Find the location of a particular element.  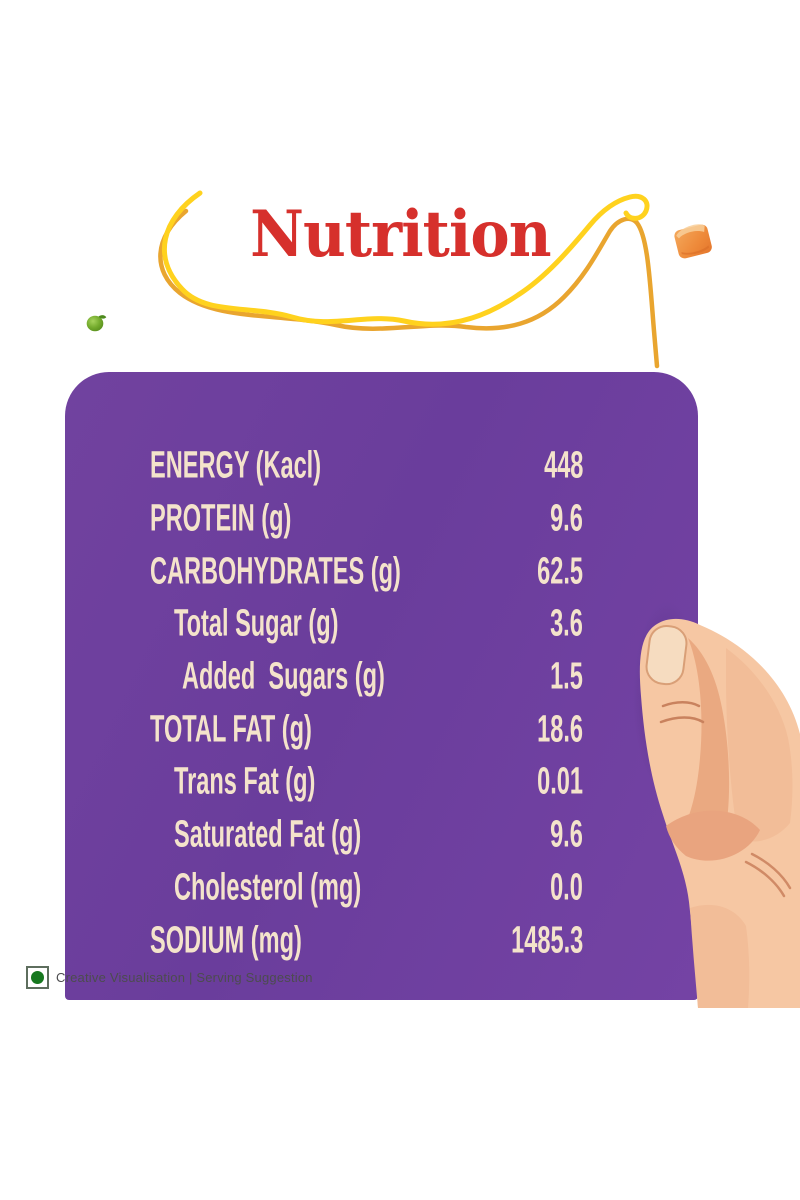

table-row: Added Sugars (g) 1.5 is located at coordinates (381, 678).